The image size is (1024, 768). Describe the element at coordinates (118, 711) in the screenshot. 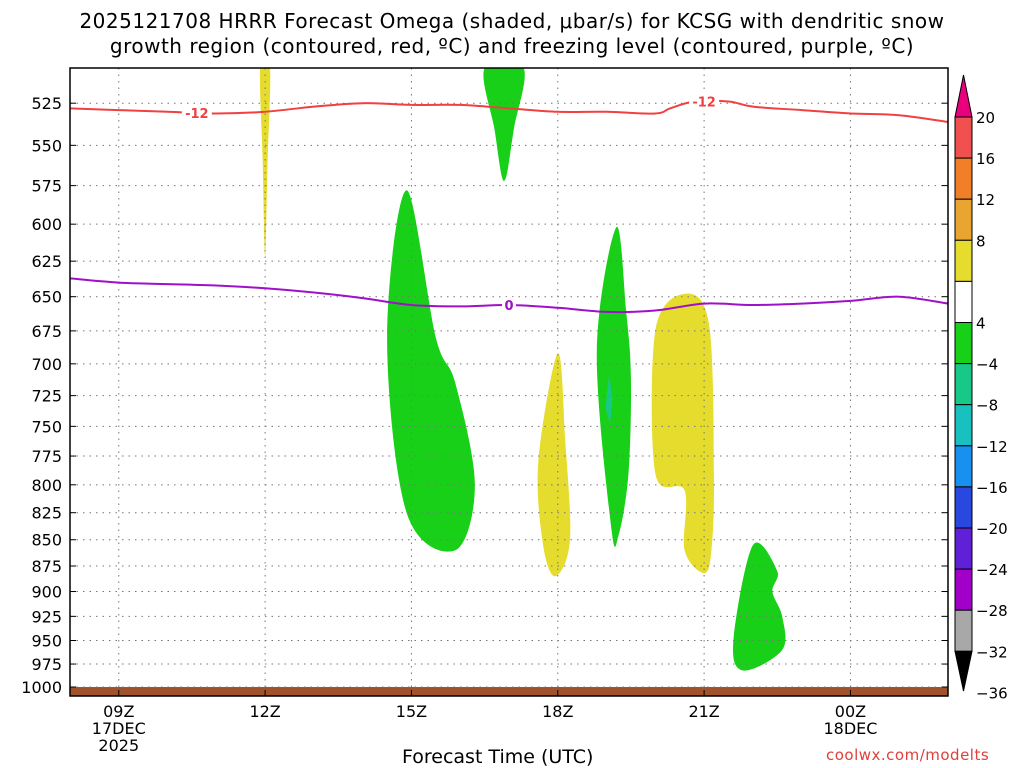

I see `x-tick-label-09Z: 09Z` at that location.